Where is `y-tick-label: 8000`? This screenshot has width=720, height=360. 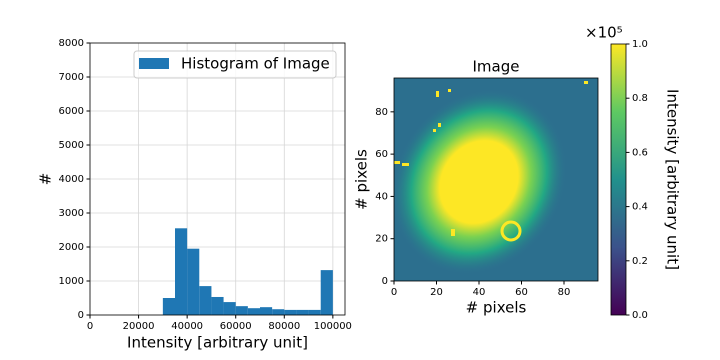
y-tick-label: 8000 is located at coordinates (71, 43).